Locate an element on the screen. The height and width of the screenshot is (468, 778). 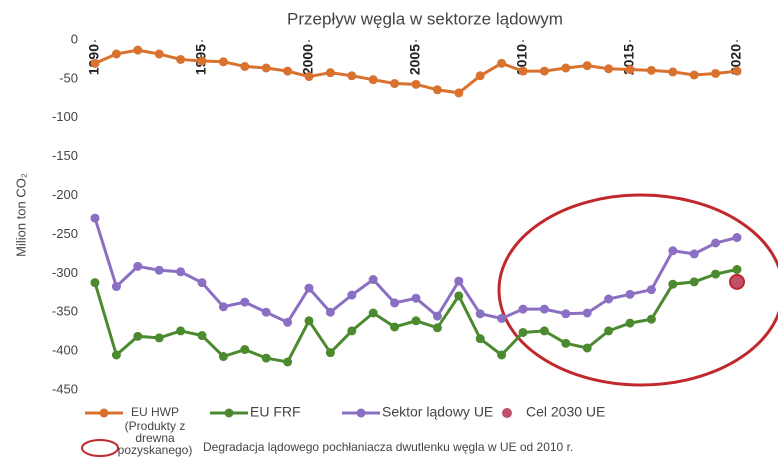
y-tick-label: 0 is located at coordinates (74, 38).